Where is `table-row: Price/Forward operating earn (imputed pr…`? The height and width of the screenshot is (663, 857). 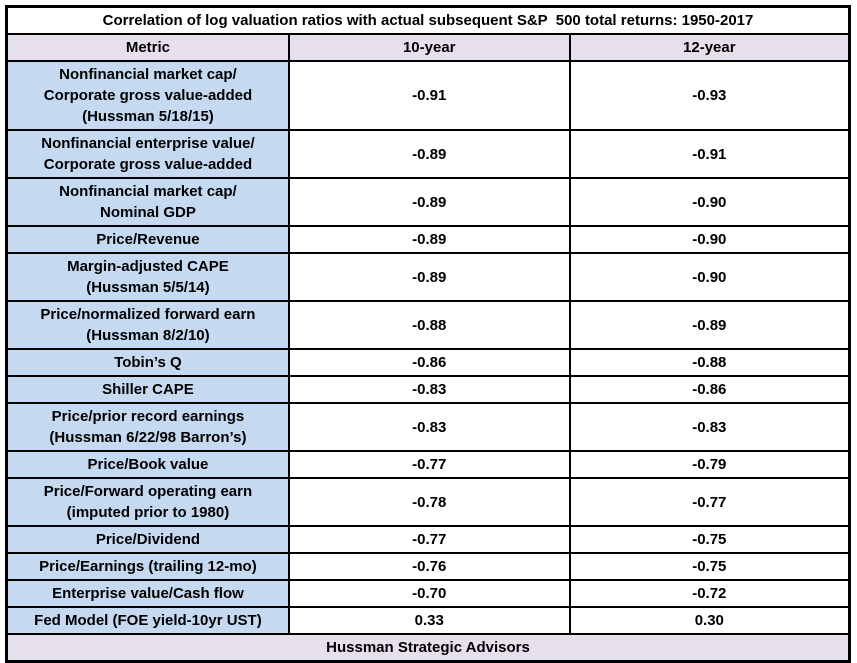
table-row: Price/Forward operating earn (imputed pr… is located at coordinates (428, 502).